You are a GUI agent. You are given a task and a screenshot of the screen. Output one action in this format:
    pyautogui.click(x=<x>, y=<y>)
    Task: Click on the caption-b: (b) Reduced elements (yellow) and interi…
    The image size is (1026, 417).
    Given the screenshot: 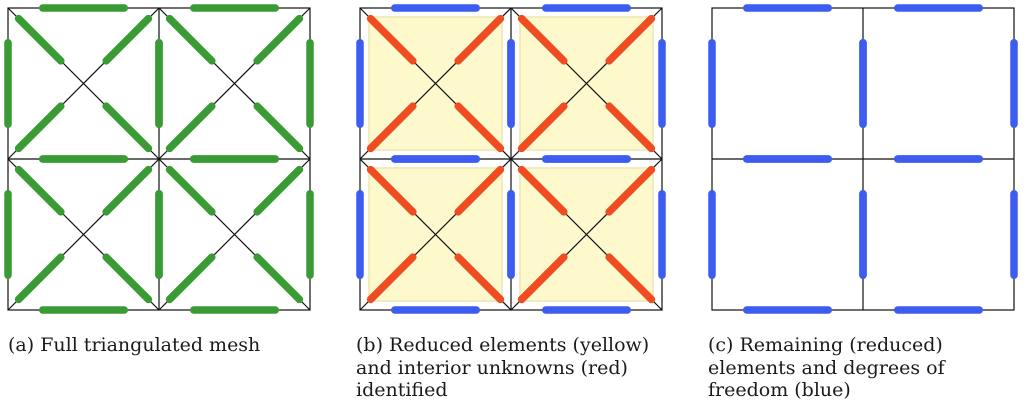 What is the action you would take?
    pyautogui.click(x=503, y=367)
    